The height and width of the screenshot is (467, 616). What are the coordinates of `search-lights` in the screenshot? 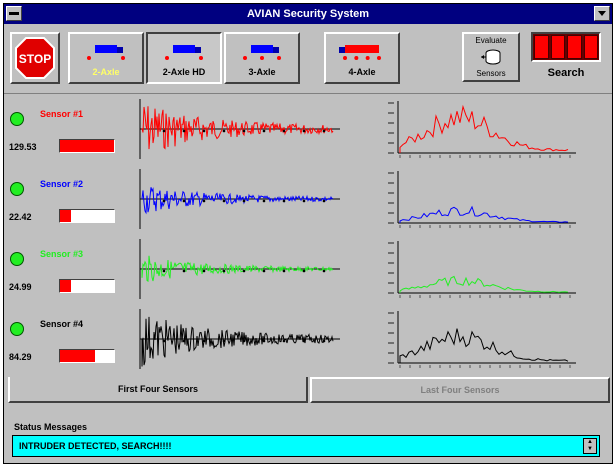 It's located at (566, 47).